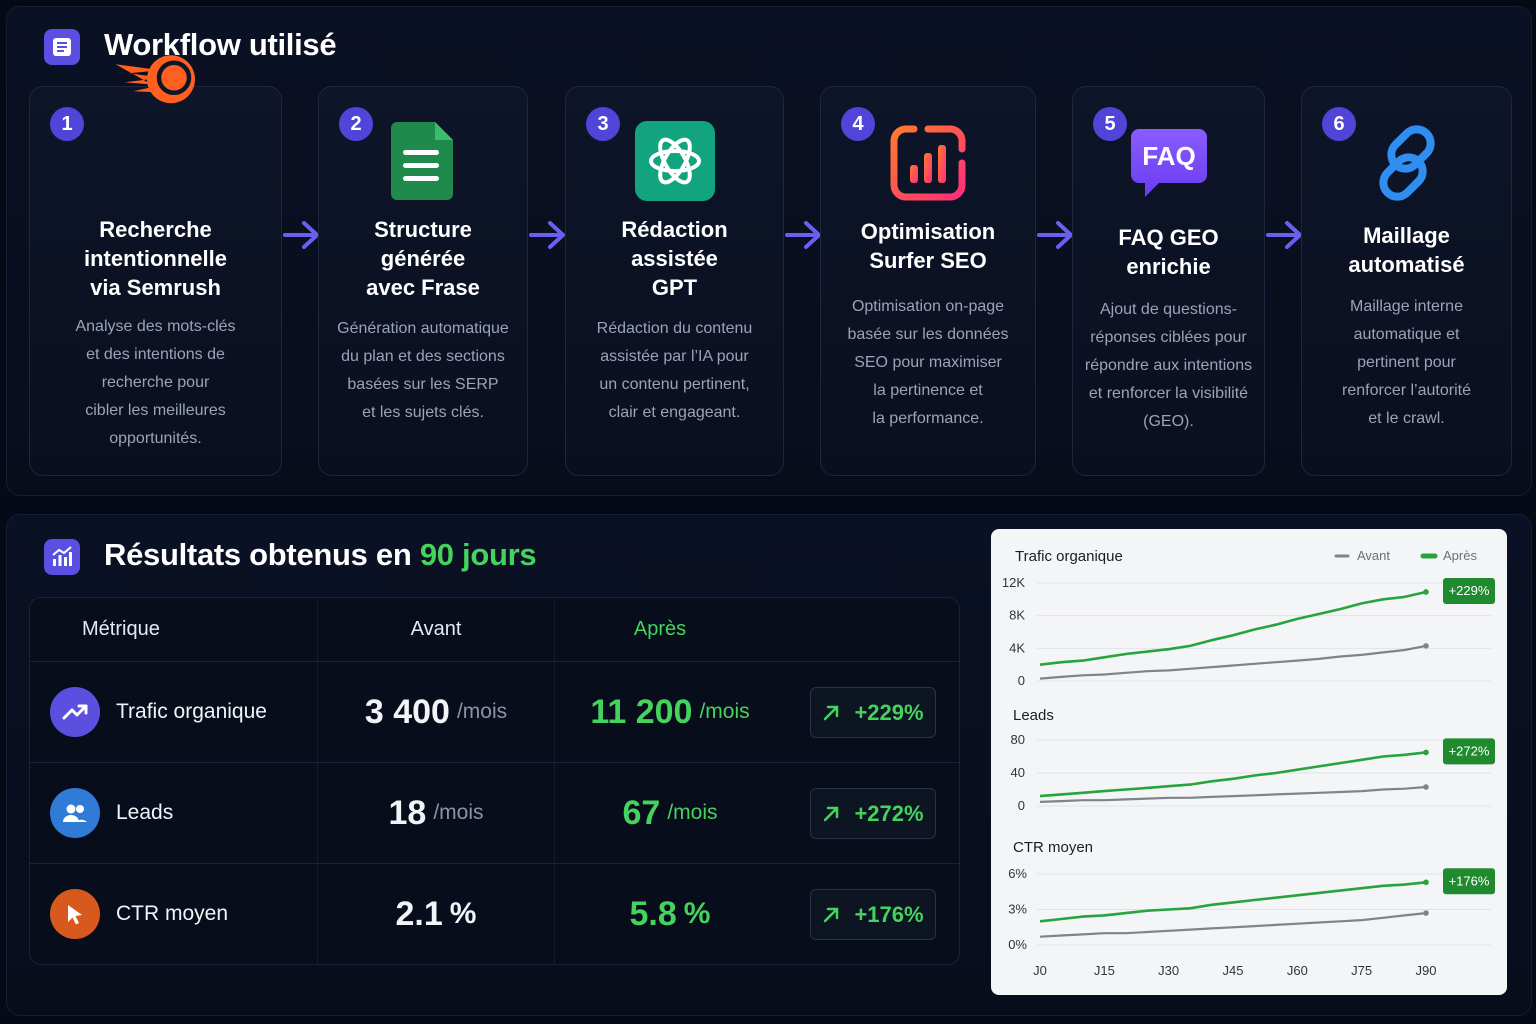 Image resolution: width=1536 pixels, height=1024 pixels. Describe the element at coordinates (494, 813) in the screenshot. I see `table-row: Leads 18/mois 67/mois +272%` at that location.